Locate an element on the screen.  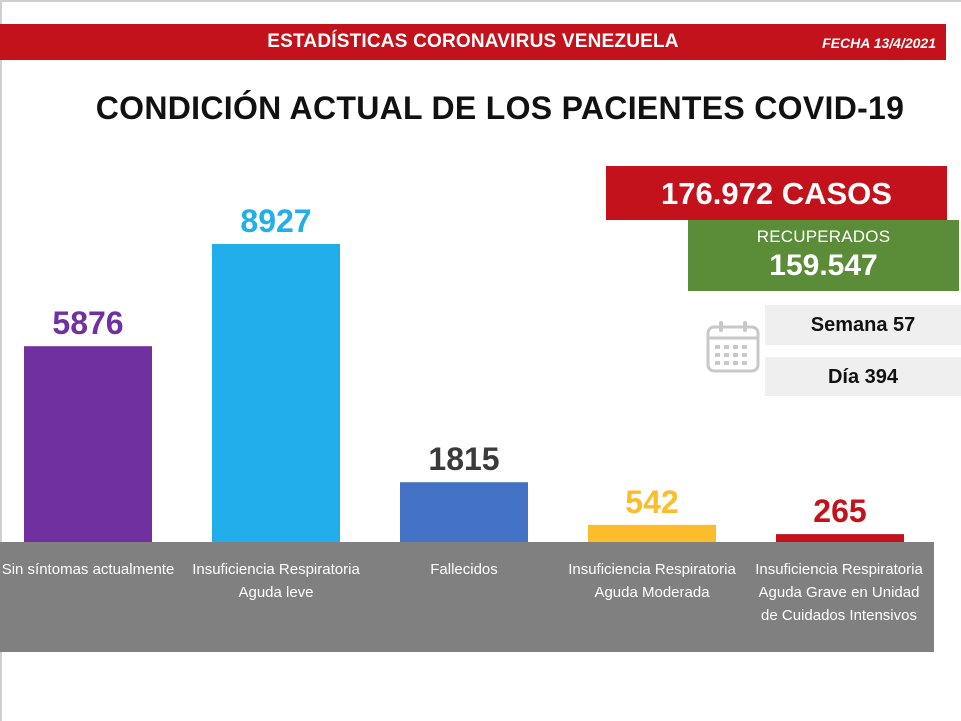
recovered-value: 159.547 is located at coordinates (823, 265).